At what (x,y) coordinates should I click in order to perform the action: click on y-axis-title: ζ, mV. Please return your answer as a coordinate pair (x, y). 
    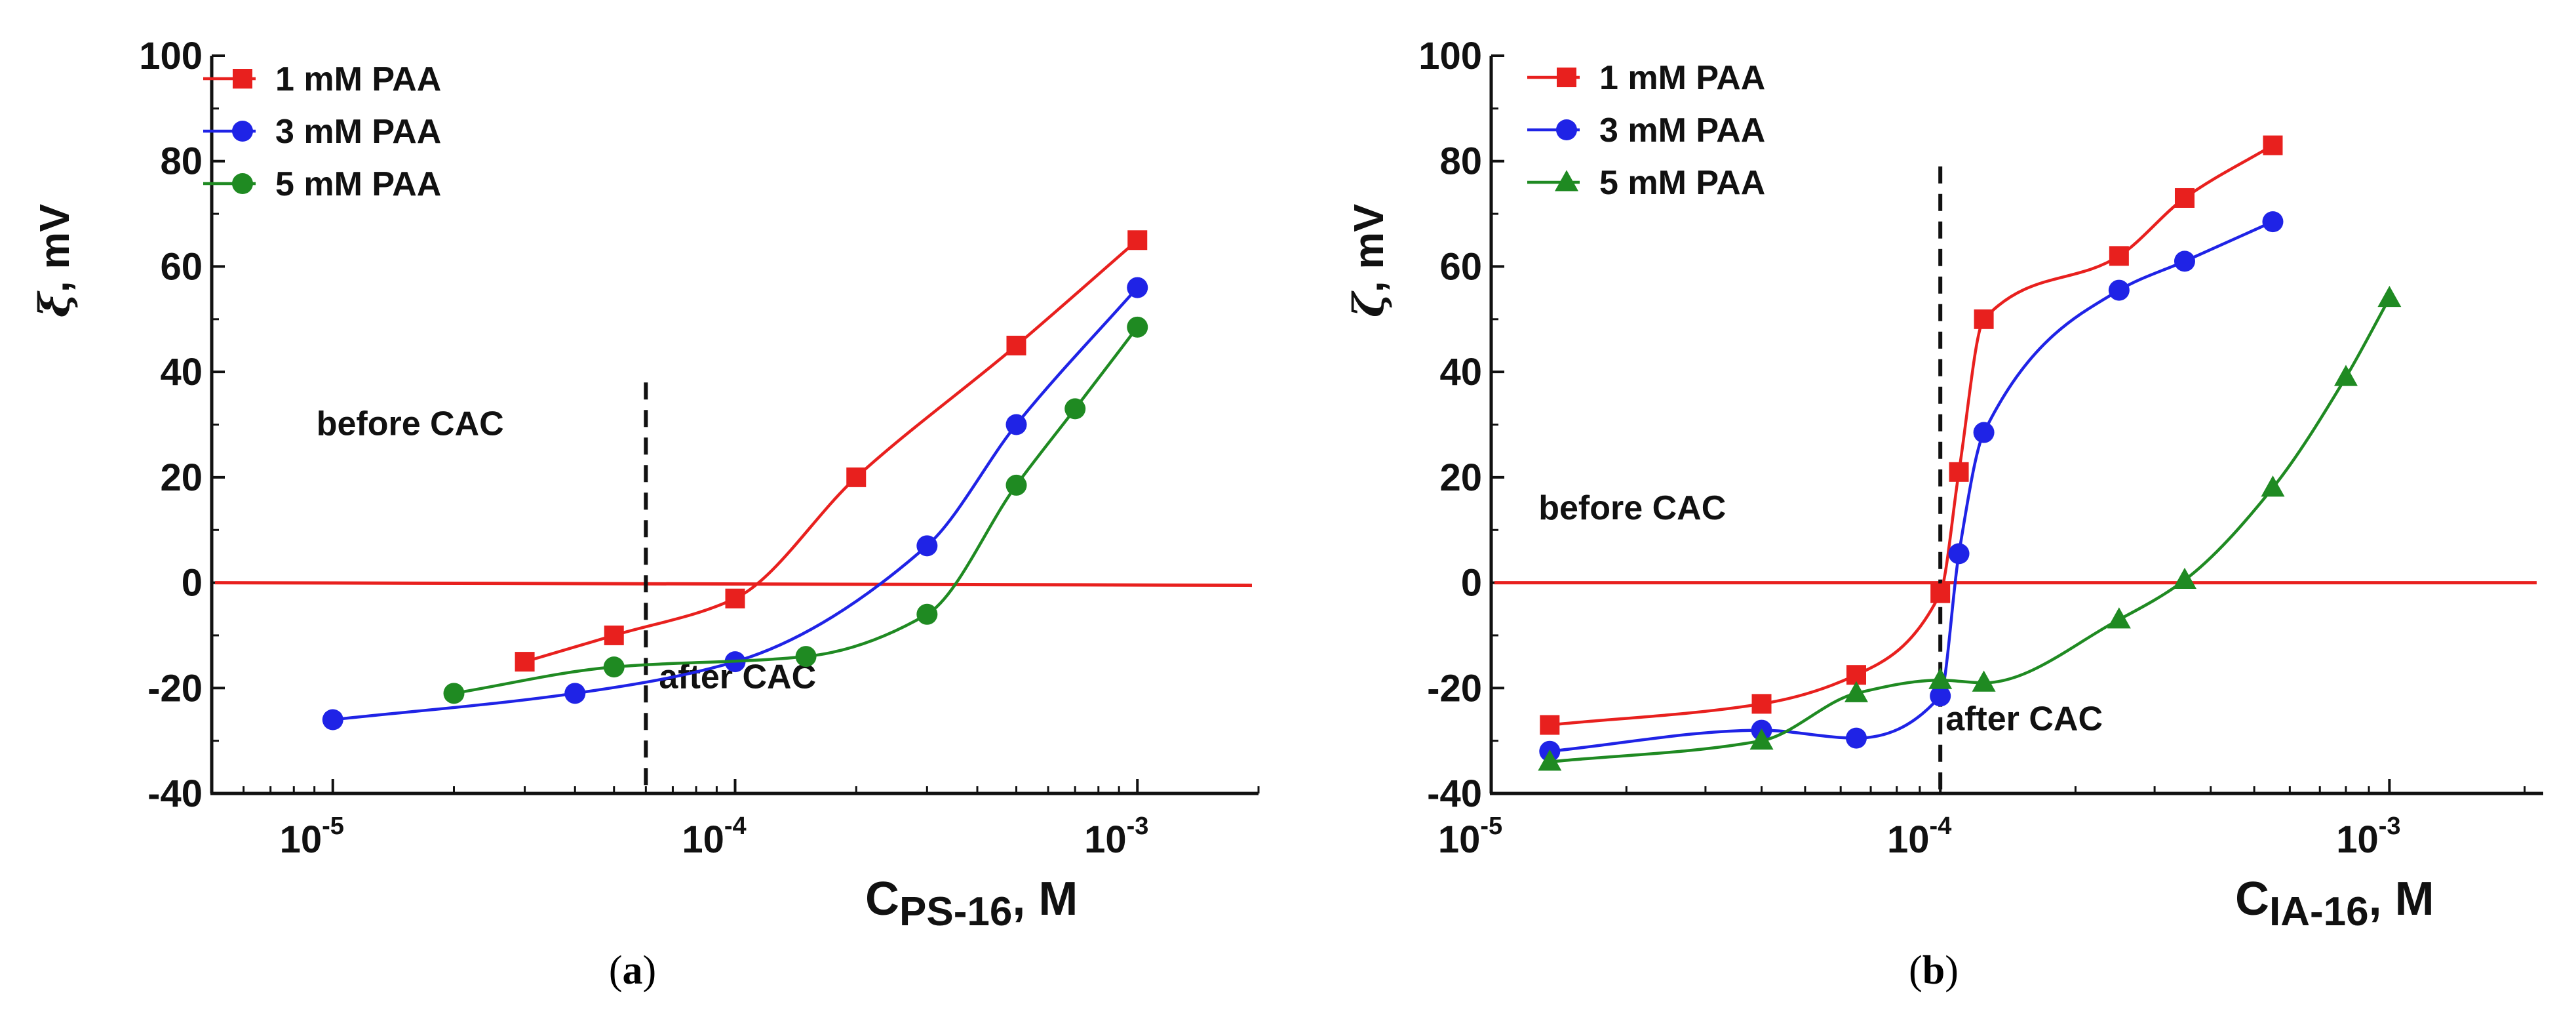
    Looking at the image, I should click on (1369, 260).